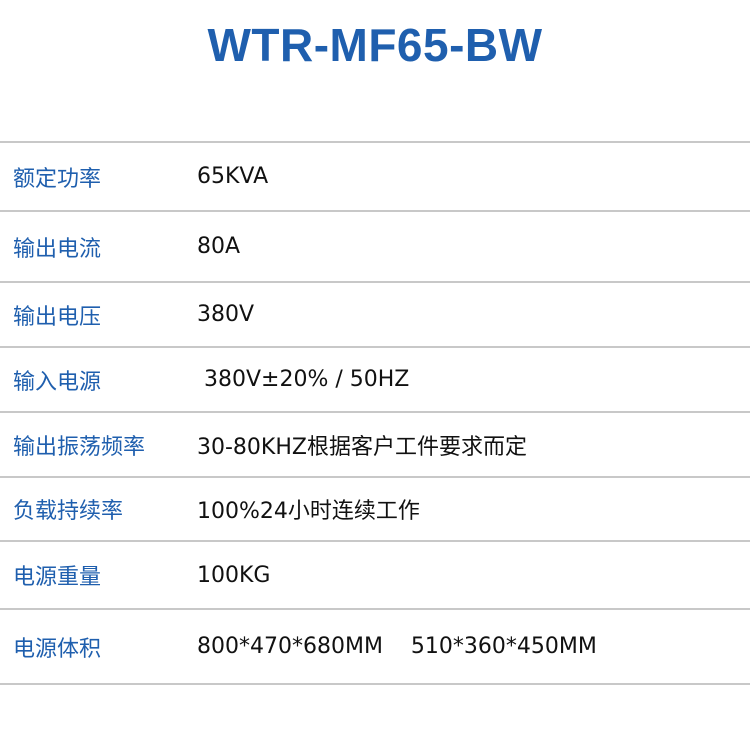  What do you see at coordinates (226, 314) in the screenshot?
I see `spec-value: 380V` at bounding box center [226, 314].